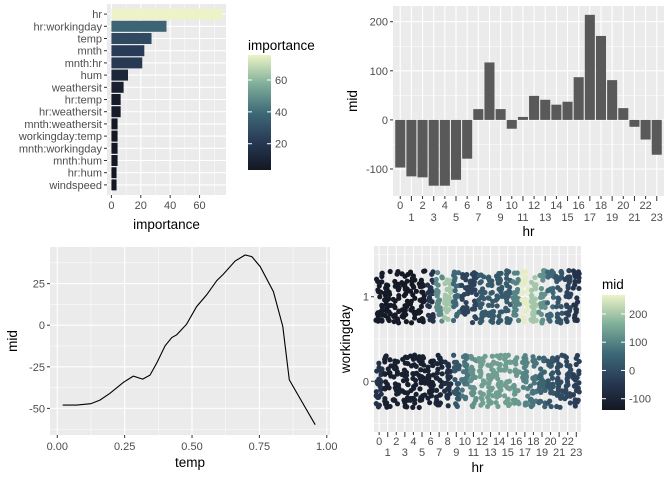 Image resolution: width=672 pixels, height=480 pixels. Describe the element at coordinates (456, 218) in the screenshot. I see `x-tick-label: 5` at that location.